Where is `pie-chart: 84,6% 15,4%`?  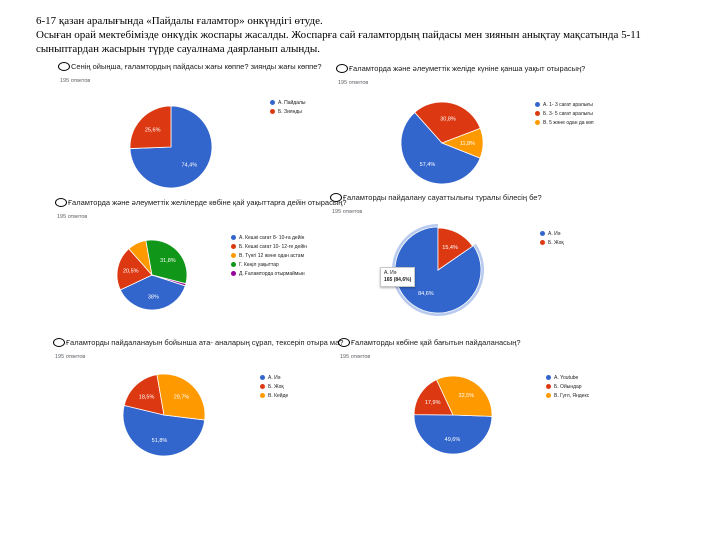 pie-chart: 84,6% 15,4% is located at coordinates (438, 270).